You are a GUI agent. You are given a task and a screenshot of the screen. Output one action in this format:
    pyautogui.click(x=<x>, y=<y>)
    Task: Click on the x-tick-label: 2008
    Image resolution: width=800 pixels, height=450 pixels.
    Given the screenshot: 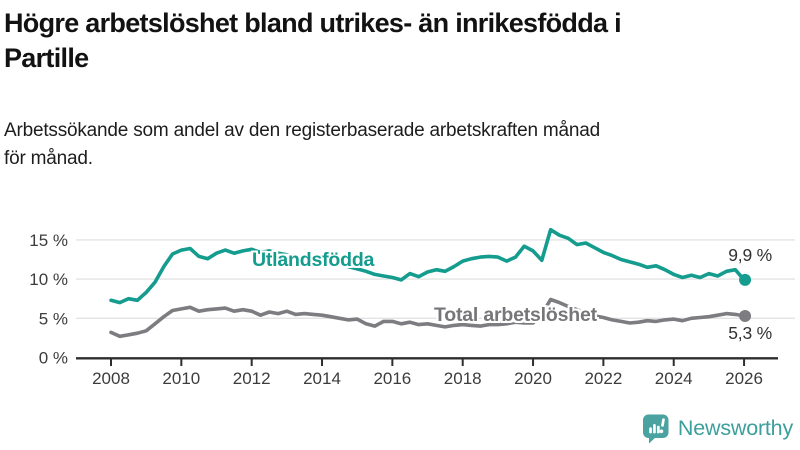 What is the action you would take?
    pyautogui.click(x=111, y=378)
    